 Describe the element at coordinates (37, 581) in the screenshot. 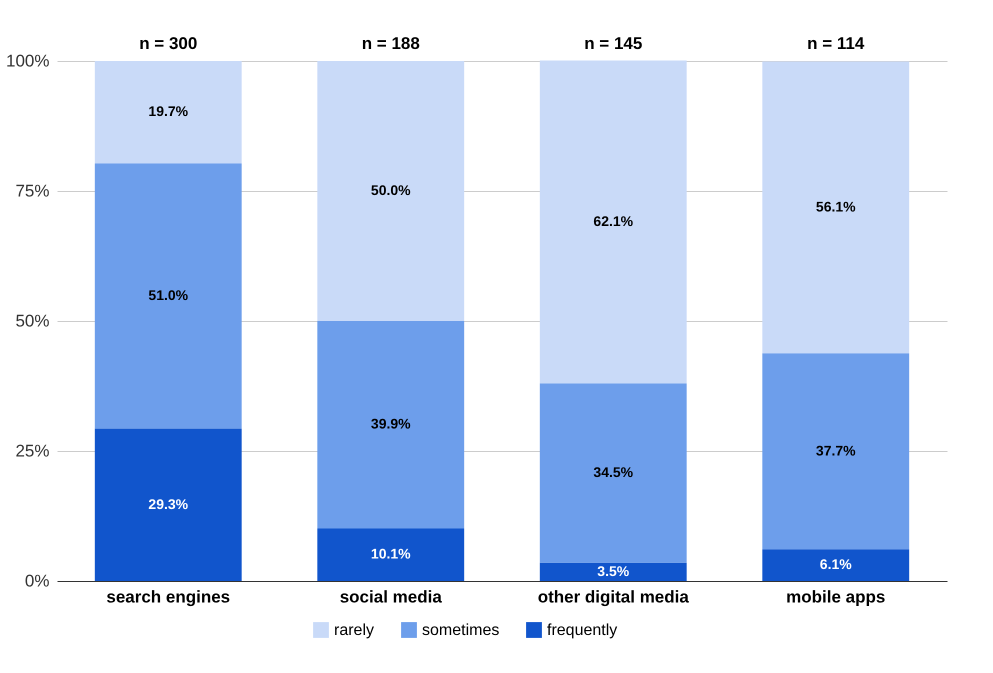

I see `y-tick-label: 0%` at that location.